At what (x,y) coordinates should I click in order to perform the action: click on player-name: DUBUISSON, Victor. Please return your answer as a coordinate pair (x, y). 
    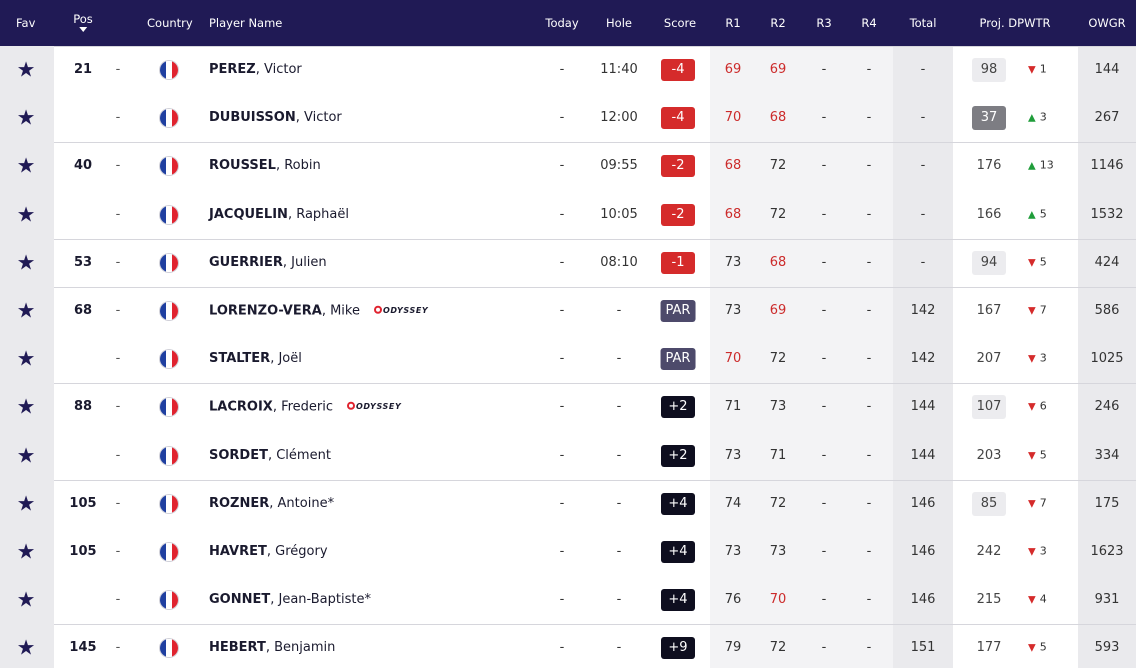
    Looking at the image, I should click on (275, 118).